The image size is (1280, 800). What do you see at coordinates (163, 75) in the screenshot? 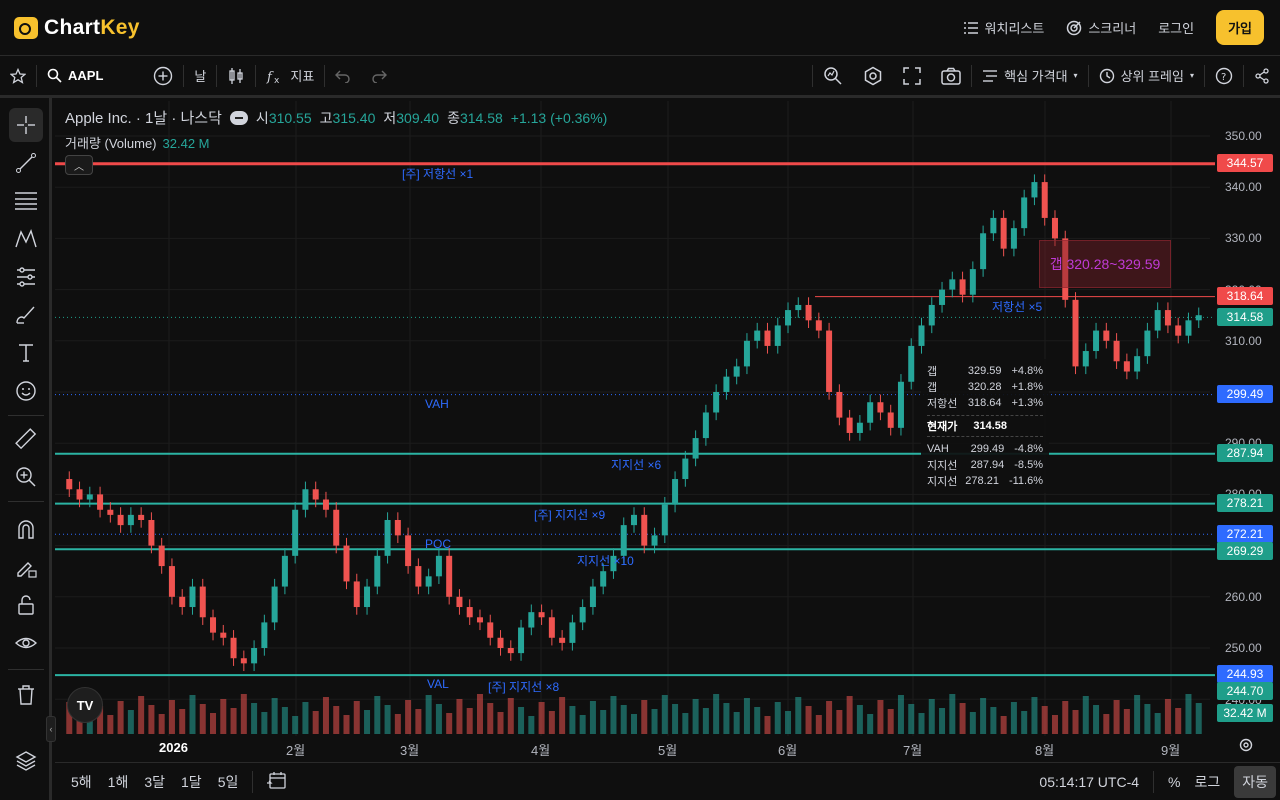
I see `compare-button` at bounding box center [163, 75].